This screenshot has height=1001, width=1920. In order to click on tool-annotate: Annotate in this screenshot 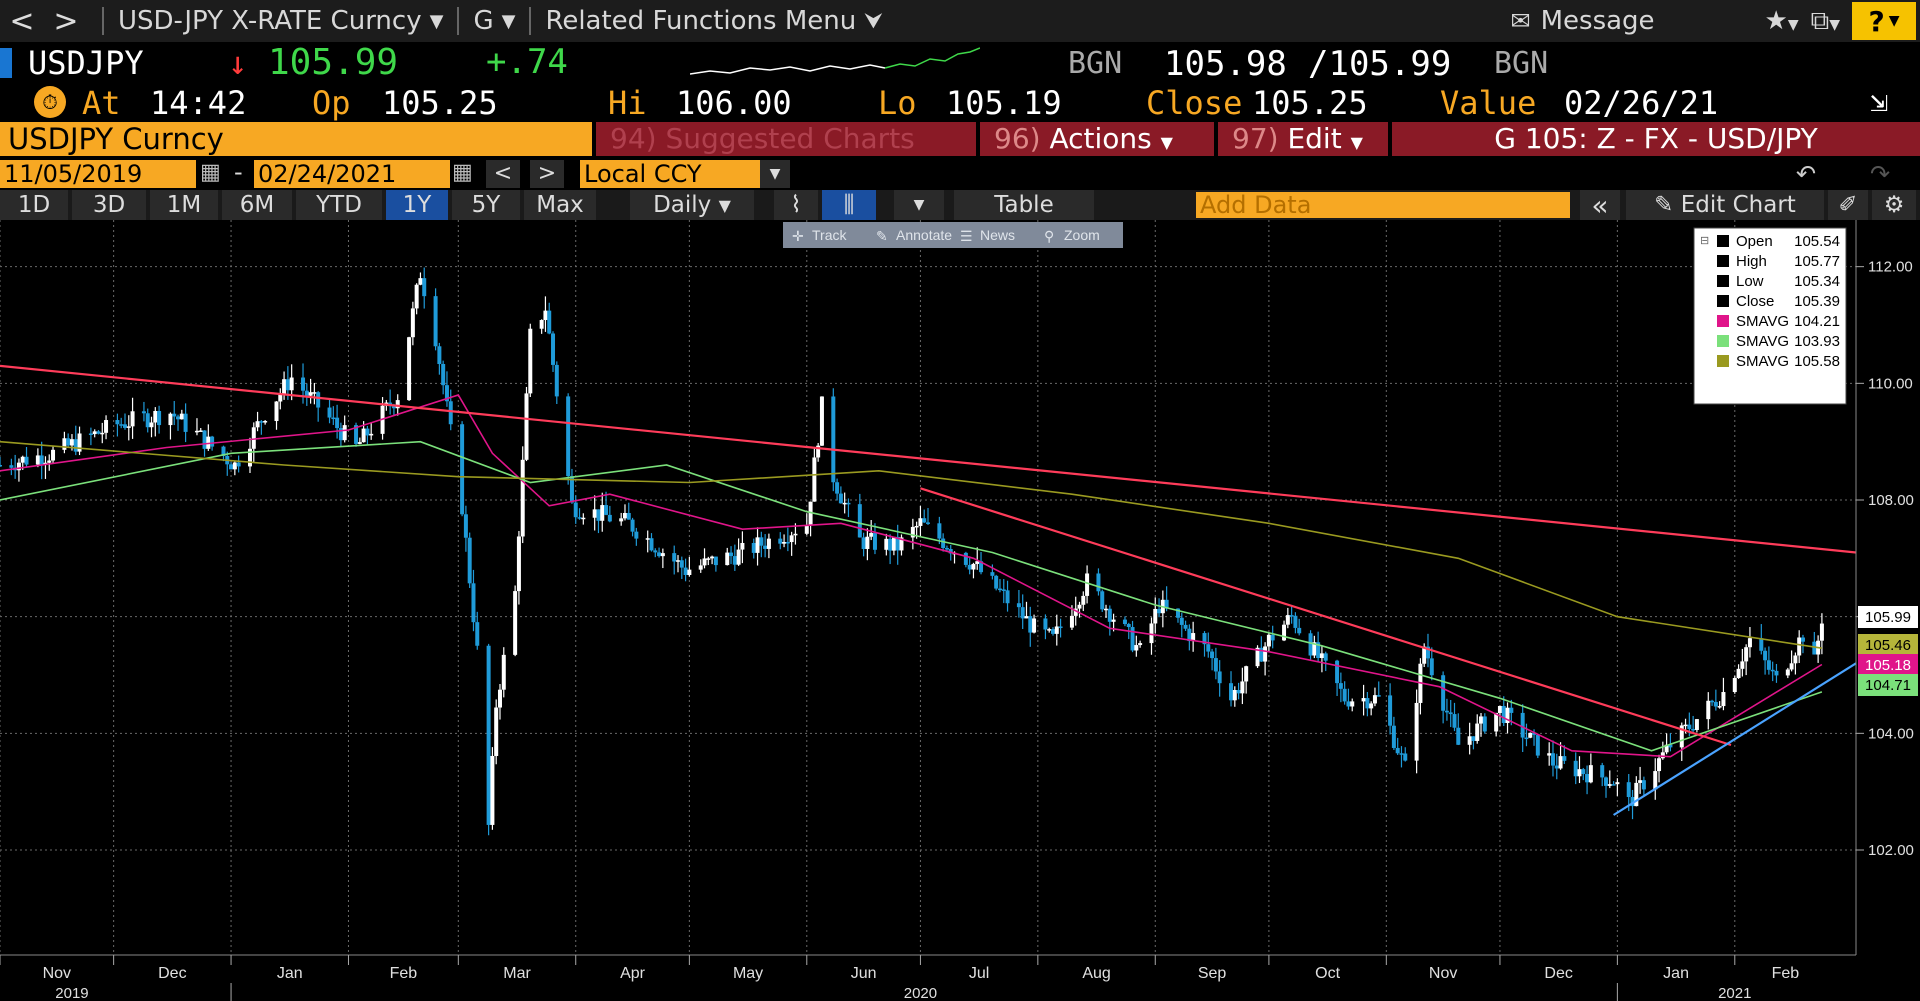, I will do `click(924, 235)`.